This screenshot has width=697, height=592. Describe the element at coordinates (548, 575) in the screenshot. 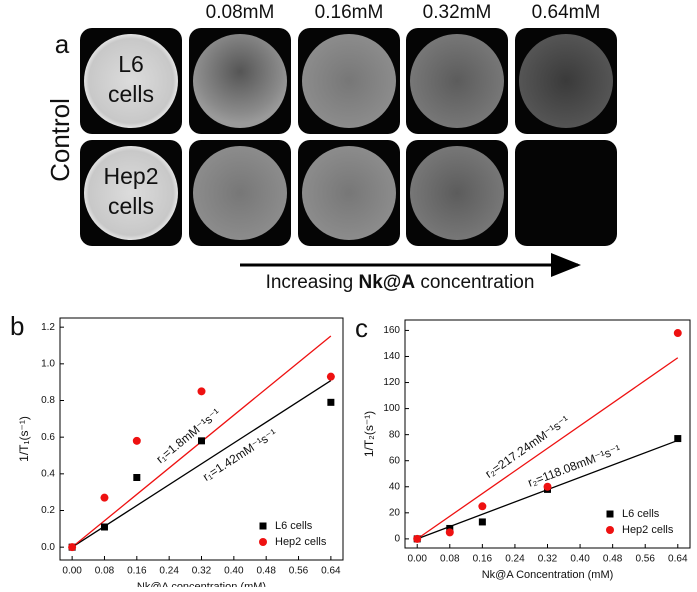

I see `x-axis-label: Nk@A Concentration (mM)` at that location.